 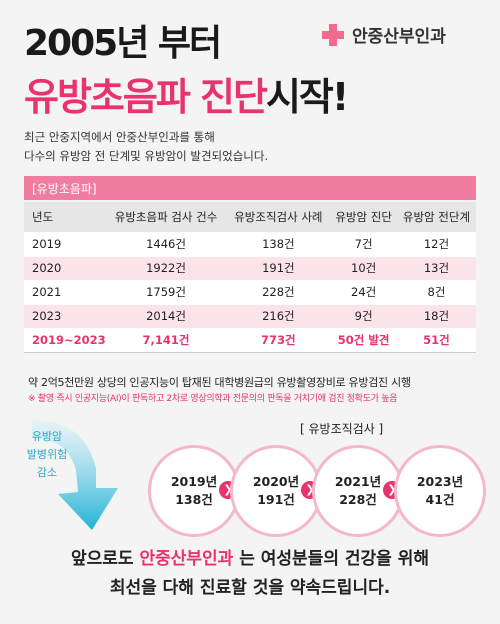 I want to click on biopsy-count: 41건, so click(x=440, y=499).